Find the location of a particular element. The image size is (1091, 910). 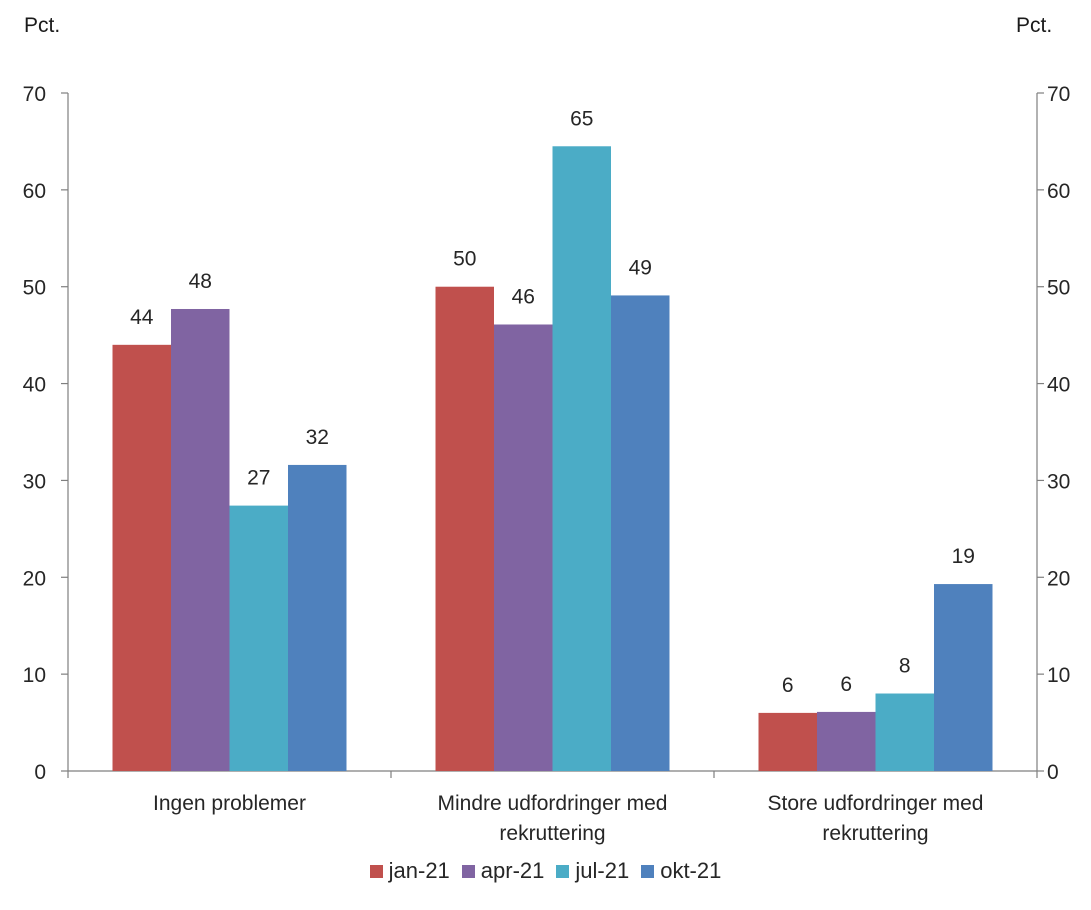

y-tick-label-right: 60 is located at coordinates (1058, 191).